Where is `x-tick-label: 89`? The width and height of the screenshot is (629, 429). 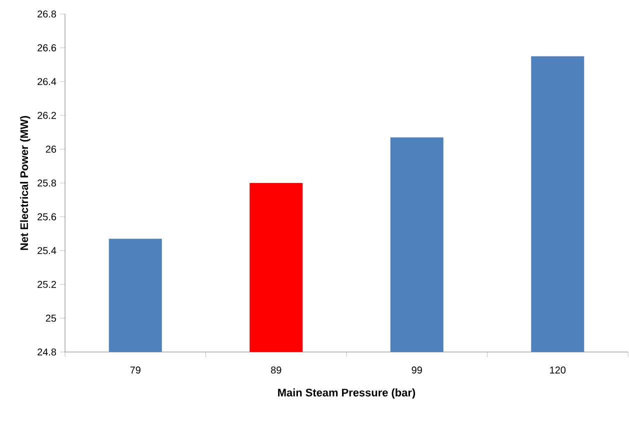 x-tick-label: 89 is located at coordinates (276, 370).